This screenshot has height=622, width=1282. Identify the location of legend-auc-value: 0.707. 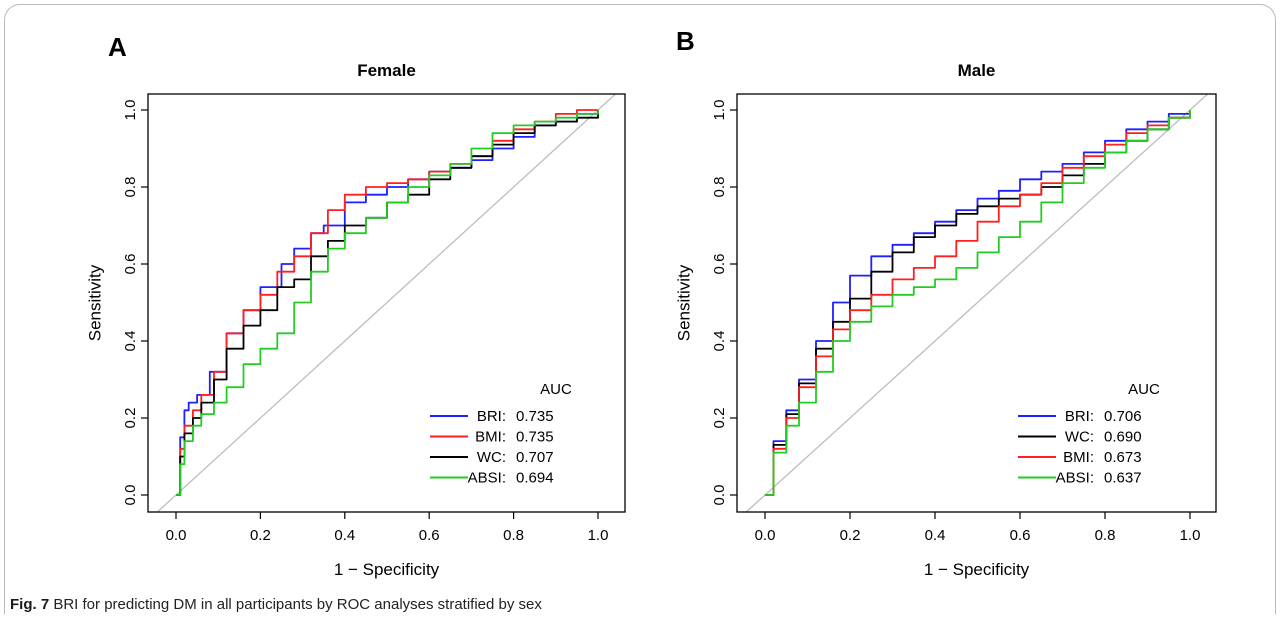
(535, 457).